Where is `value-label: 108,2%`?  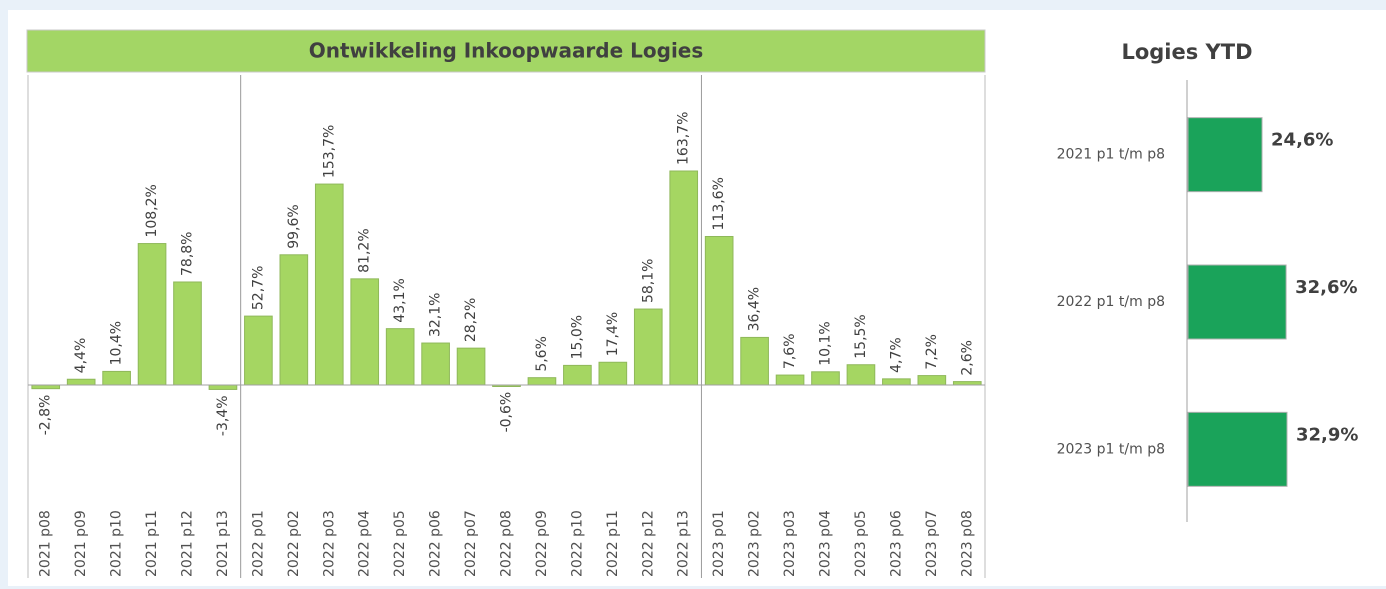
value-label: 108,2% is located at coordinates (152, 210).